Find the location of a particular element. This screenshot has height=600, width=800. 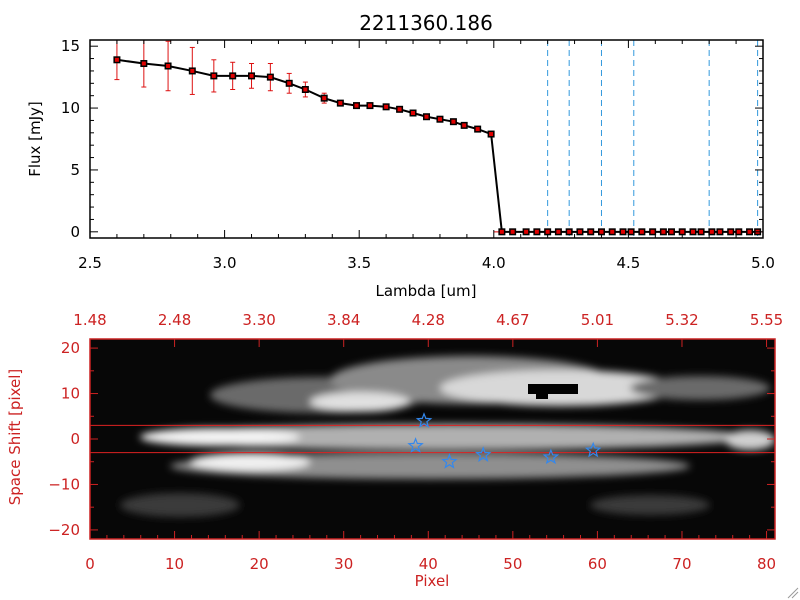

pixel-tick-label: 60 is located at coordinates (597, 564).